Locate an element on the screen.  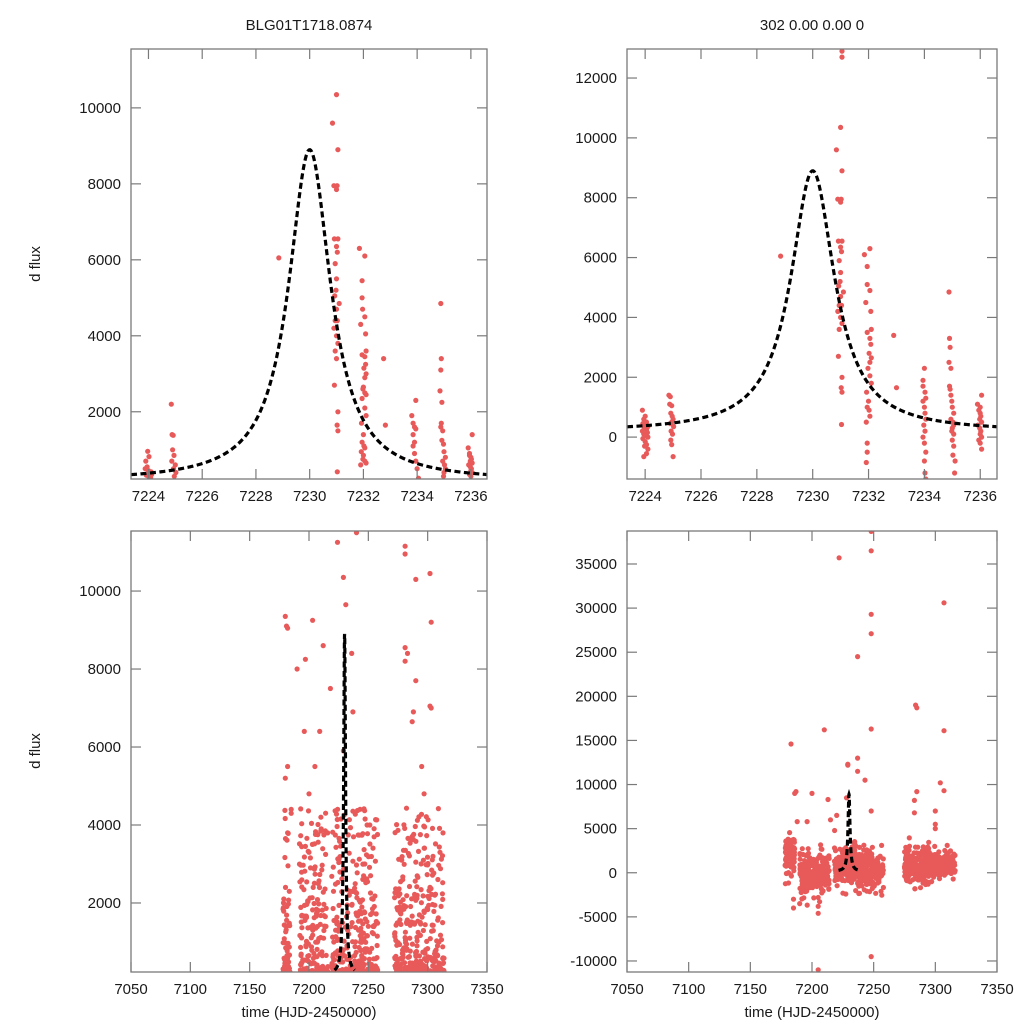
model-curve is located at coordinates (849, 830).